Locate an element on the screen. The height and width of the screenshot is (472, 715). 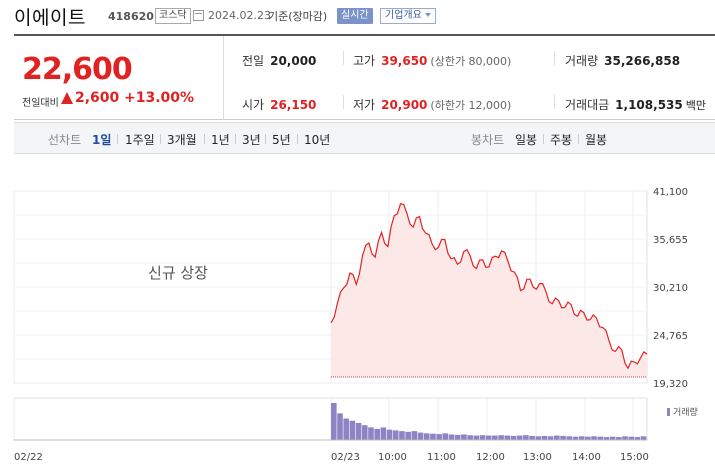
stock-name: 이에이트 is located at coordinates (50, 18).